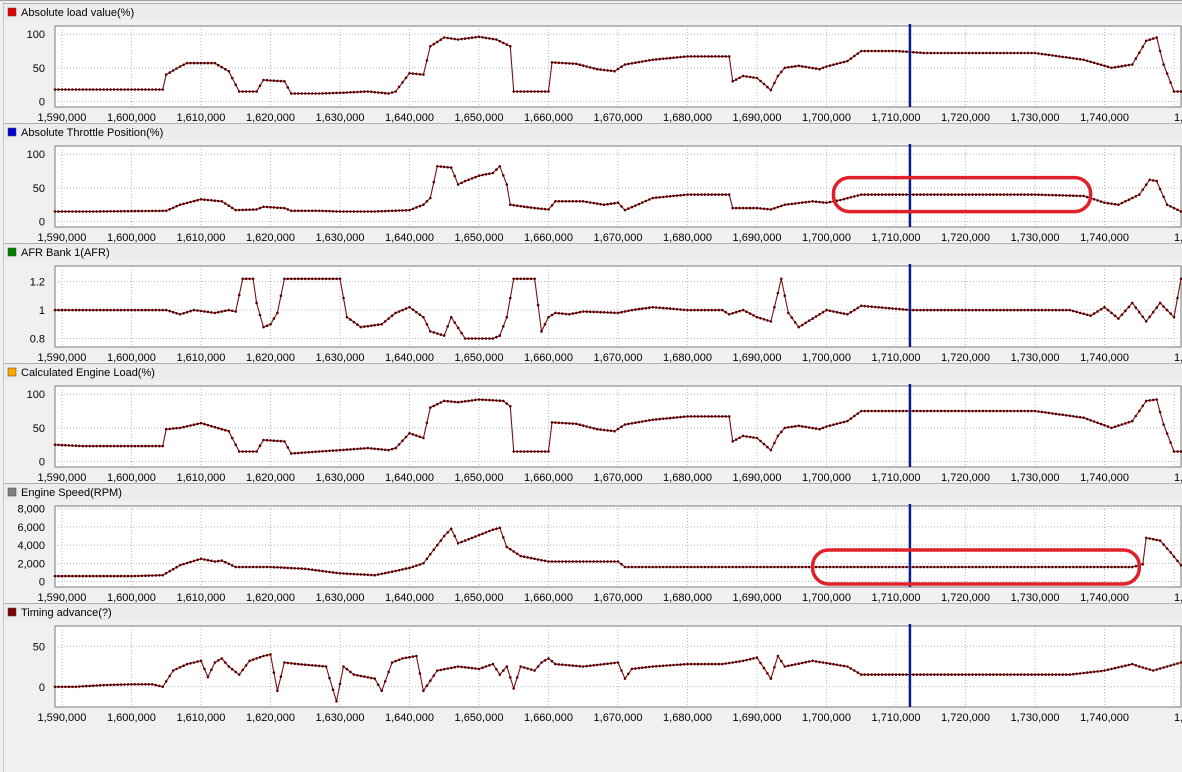 The image size is (1182, 772). Describe the element at coordinates (965, 478) in the screenshot. I see `x-tick-label: 1,720,000` at that location.